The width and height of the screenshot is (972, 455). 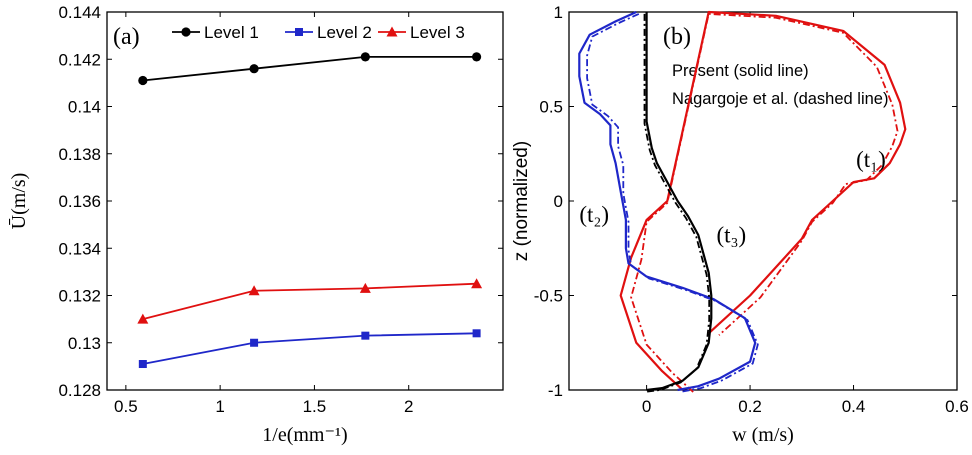 What do you see at coordinates (315, 406) in the screenshot?
I see `panel-a-x-tick-label: 1.5` at bounding box center [315, 406].